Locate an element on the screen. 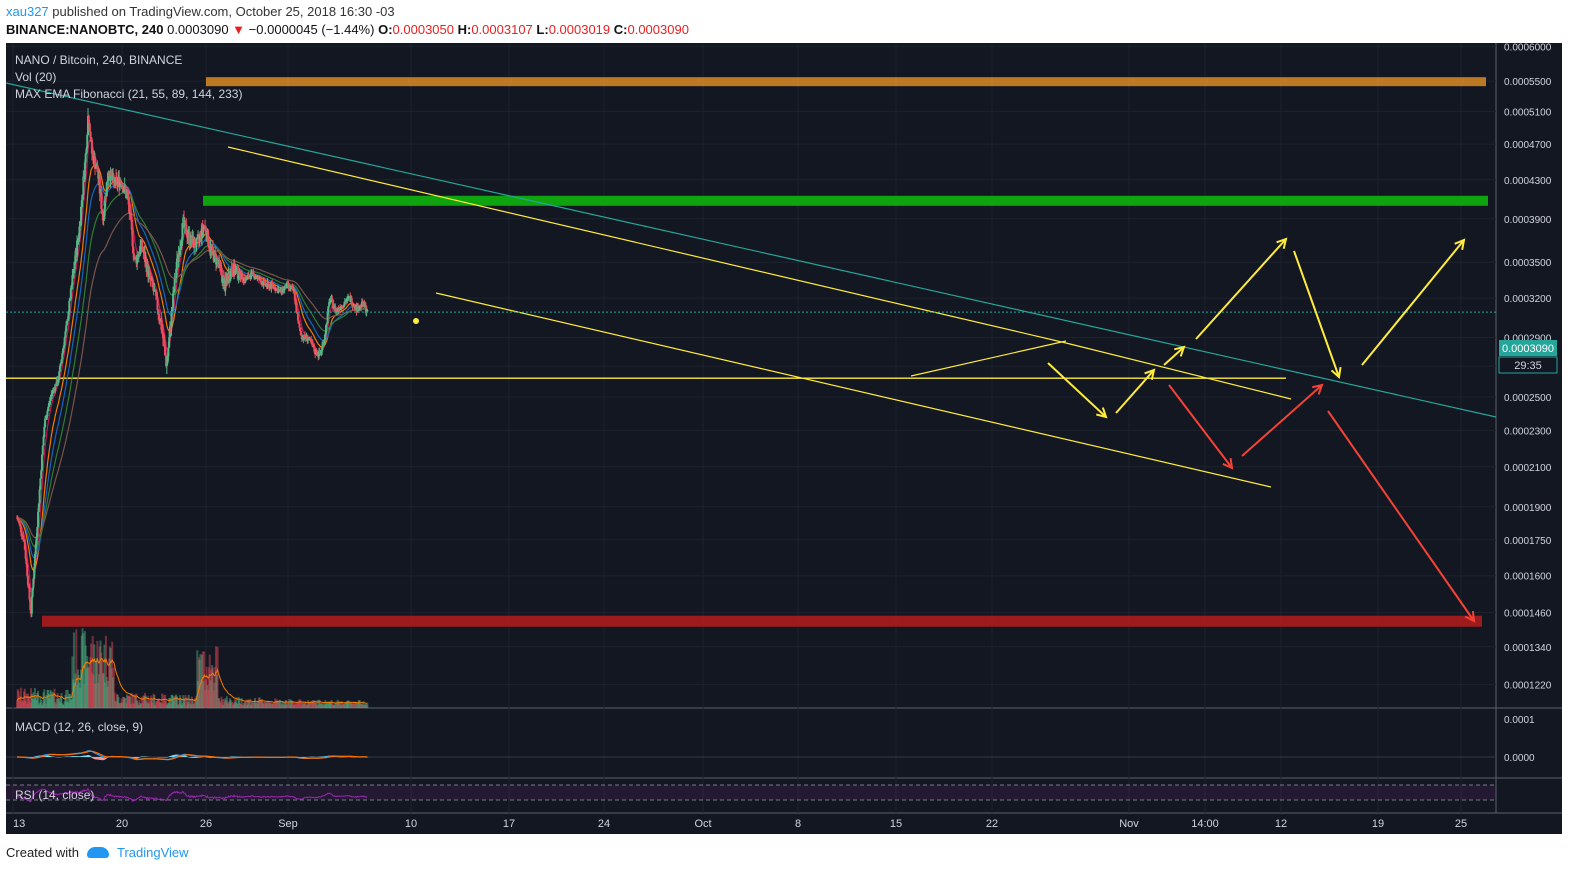  tradingview-link: TradingView is located at coordinates (152, 852).